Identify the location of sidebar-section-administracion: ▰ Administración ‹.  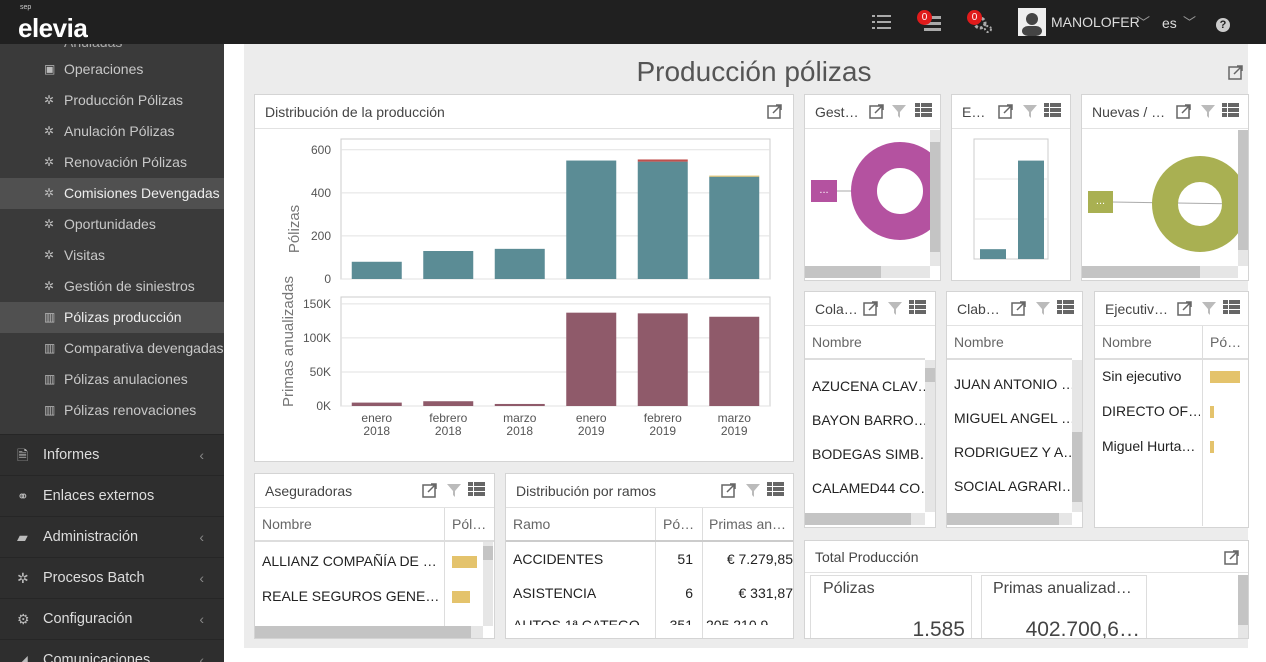
(112, 536).